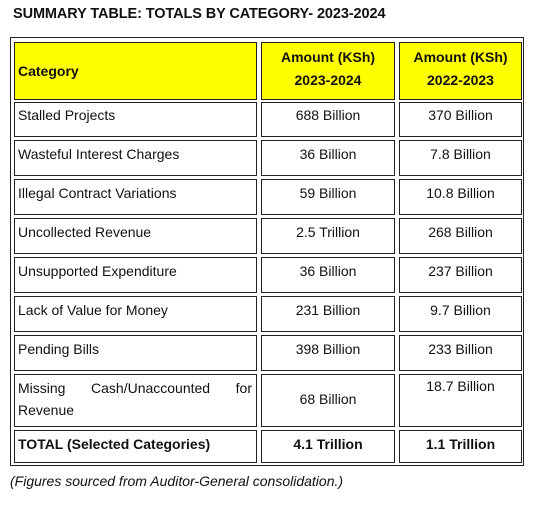 The width and height of the screenshot is (552, 516). I want to click on table-cell-amount: 18.7 Billion, so click(460, 400).